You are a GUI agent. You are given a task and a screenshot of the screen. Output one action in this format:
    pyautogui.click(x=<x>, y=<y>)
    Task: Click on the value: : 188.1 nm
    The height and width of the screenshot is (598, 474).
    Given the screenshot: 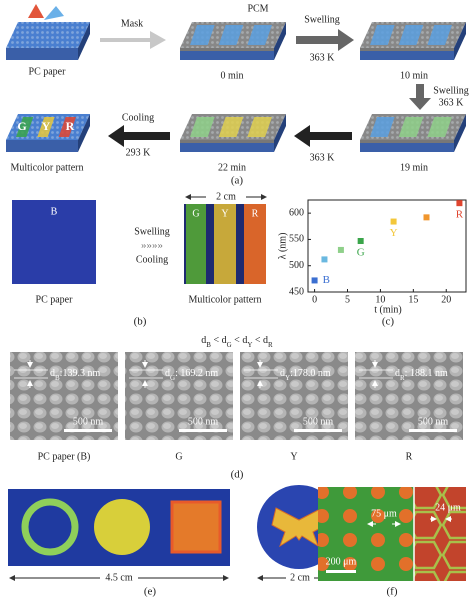 What is the action you would take?
    pyautogui.click(x=426, y=373)
    